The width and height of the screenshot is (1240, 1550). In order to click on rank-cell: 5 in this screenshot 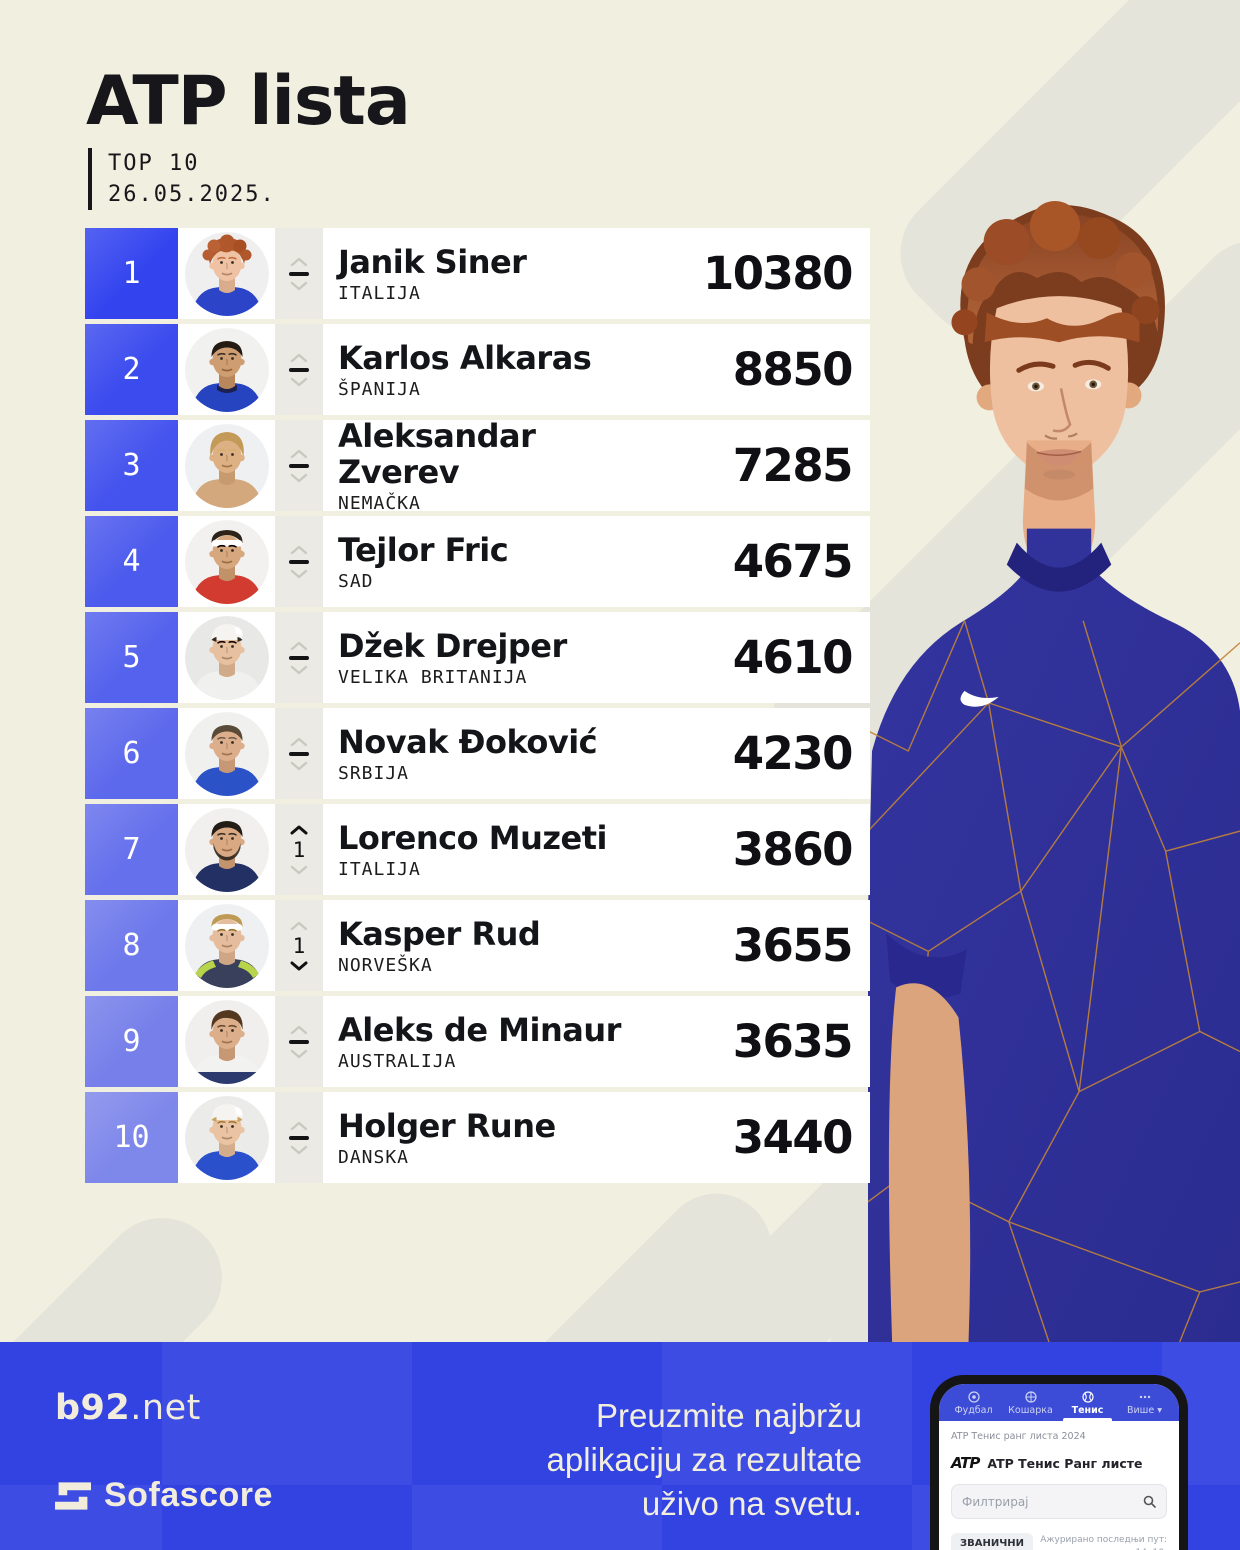, I will do `click(131, 657)`.